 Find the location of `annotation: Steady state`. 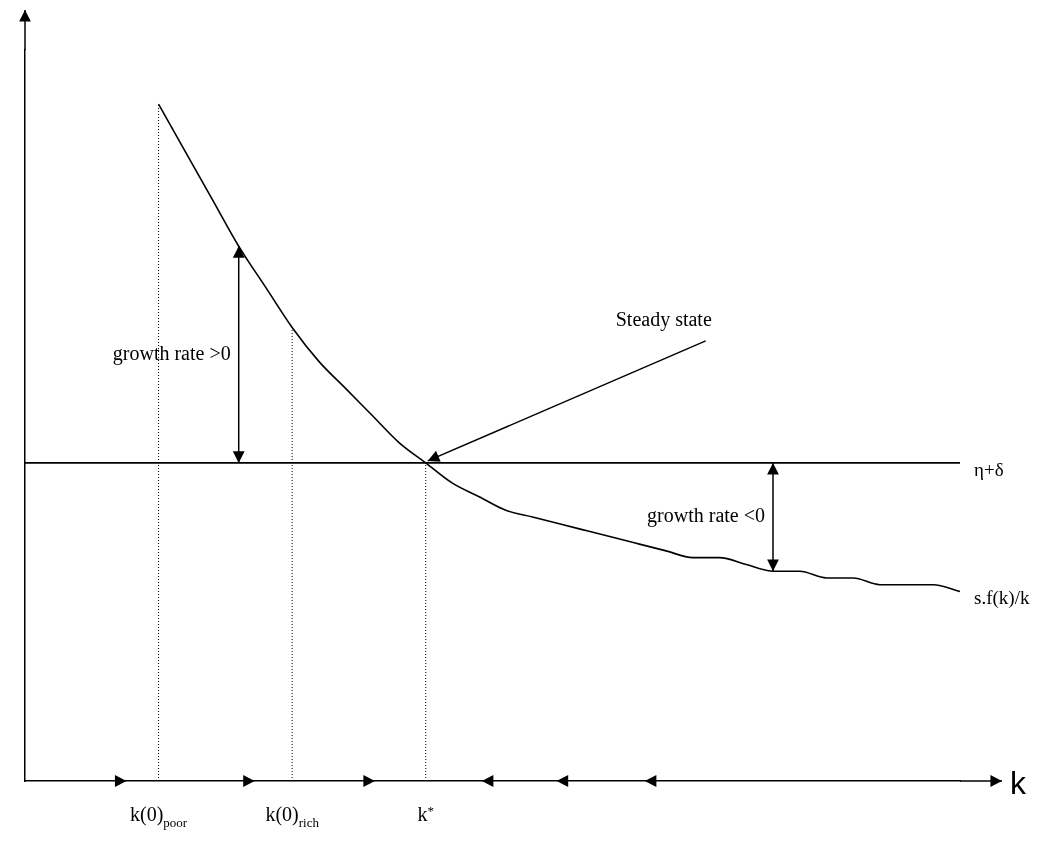

annotation: Steady state is located at coordinates (663, 320).